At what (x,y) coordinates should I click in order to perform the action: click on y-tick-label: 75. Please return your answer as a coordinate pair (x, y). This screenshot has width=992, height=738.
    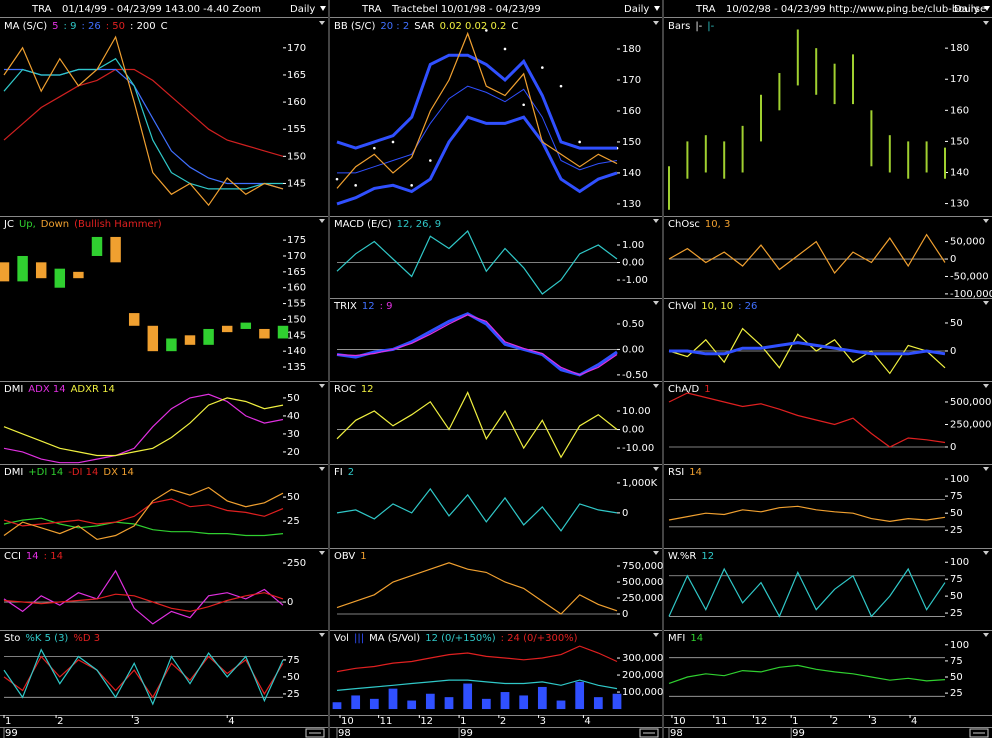
    Looking at the image, I should click on (293, 660).